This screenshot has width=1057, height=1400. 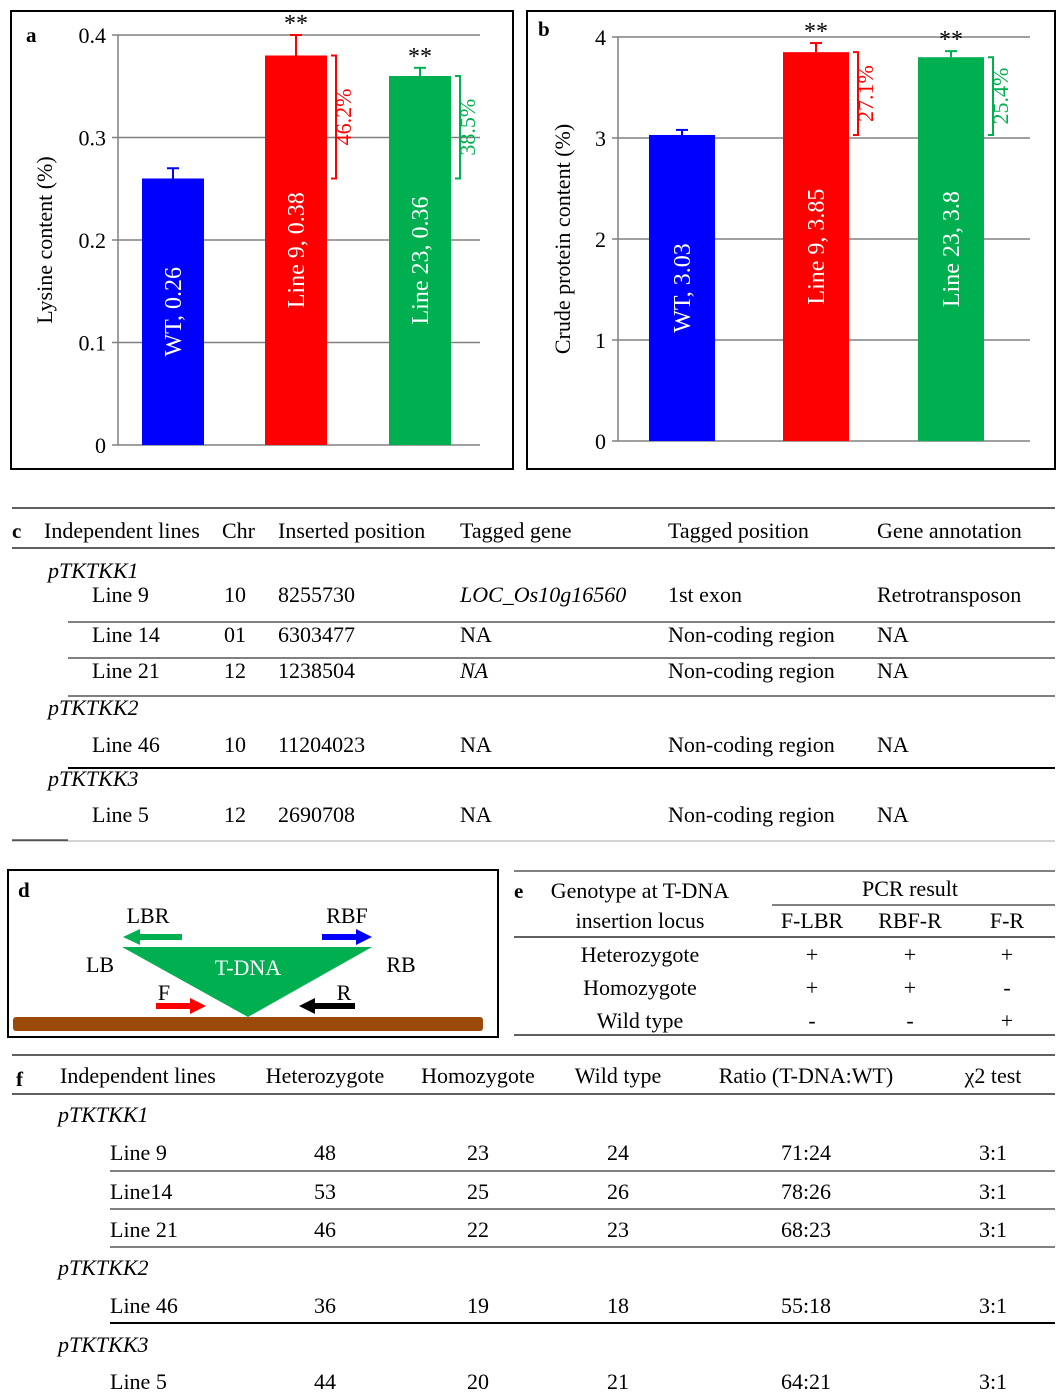 I want to click on table-cell: 44, so click(x=325, y=1381).